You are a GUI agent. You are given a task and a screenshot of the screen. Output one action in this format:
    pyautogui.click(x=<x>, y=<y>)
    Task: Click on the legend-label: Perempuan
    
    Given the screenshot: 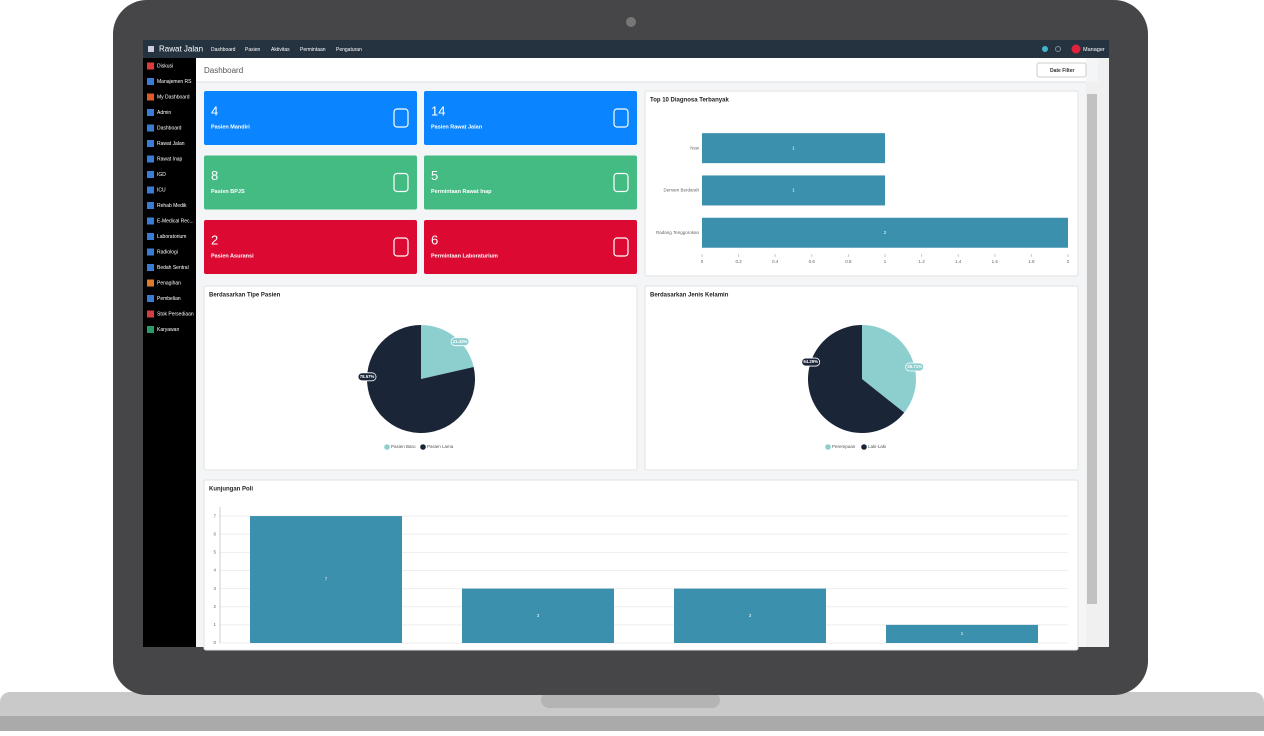 What is the action you would take?
    pyautogui.click(x=844, y=446)
    